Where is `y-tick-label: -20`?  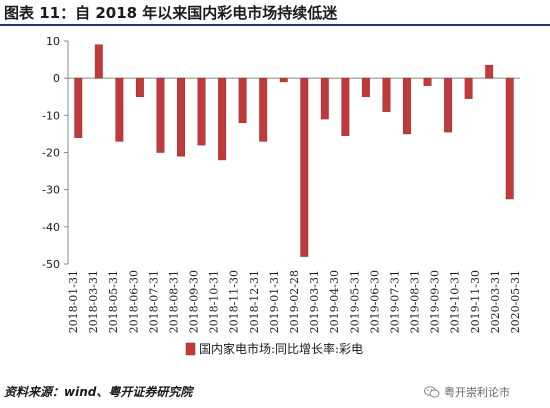
y-tick-label: -20 is located at coordinates (51, 153).